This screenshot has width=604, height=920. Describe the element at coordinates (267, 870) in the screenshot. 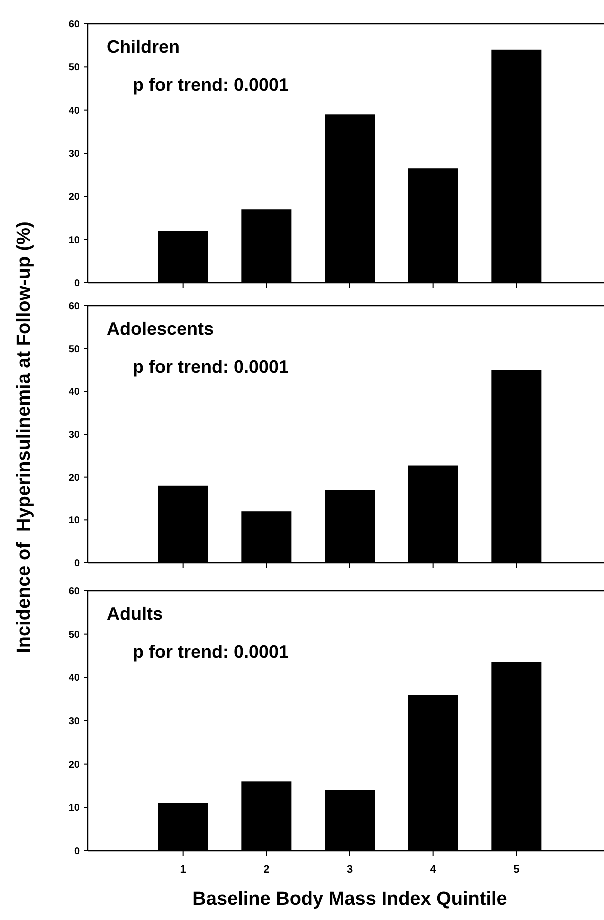

I see `x-tick-label: 2` at that location.